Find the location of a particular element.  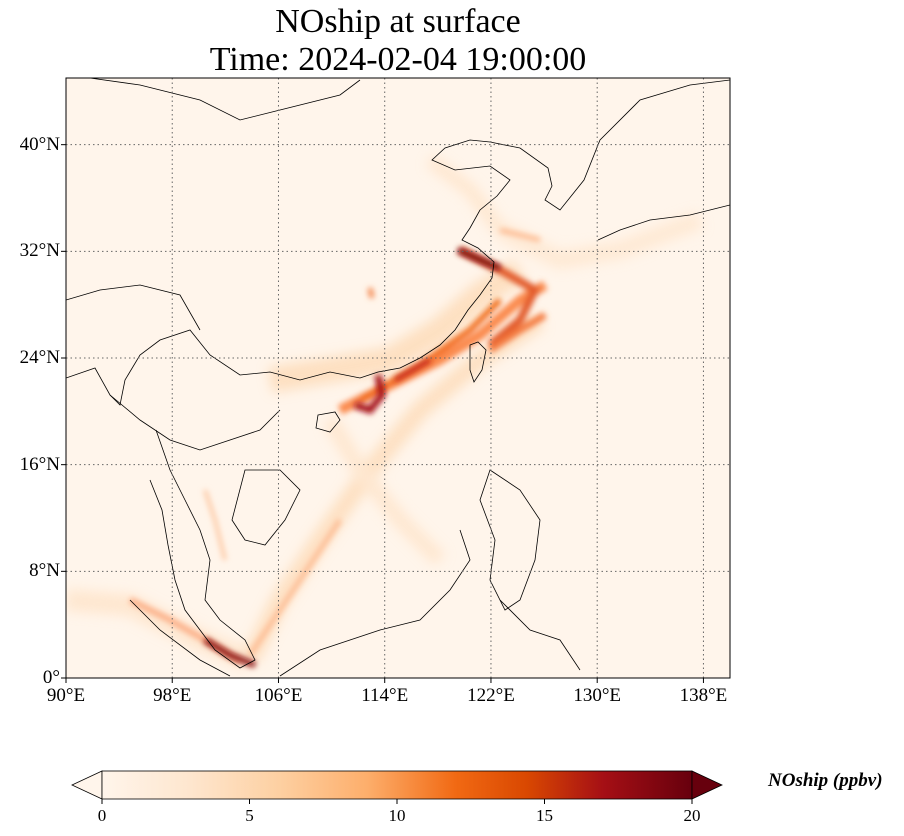

lon-tick-label: 106°E is located at coordinates (278, 695).